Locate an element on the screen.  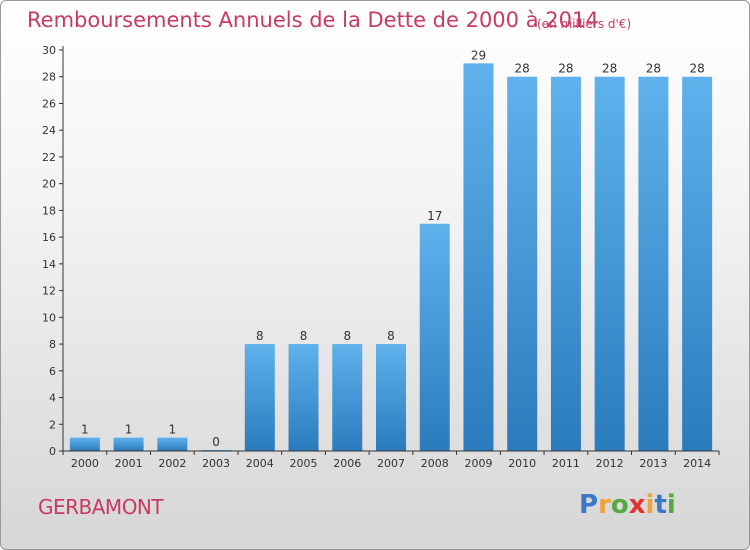
x-tick-label: 2000 is located at coordinates (85, 463).